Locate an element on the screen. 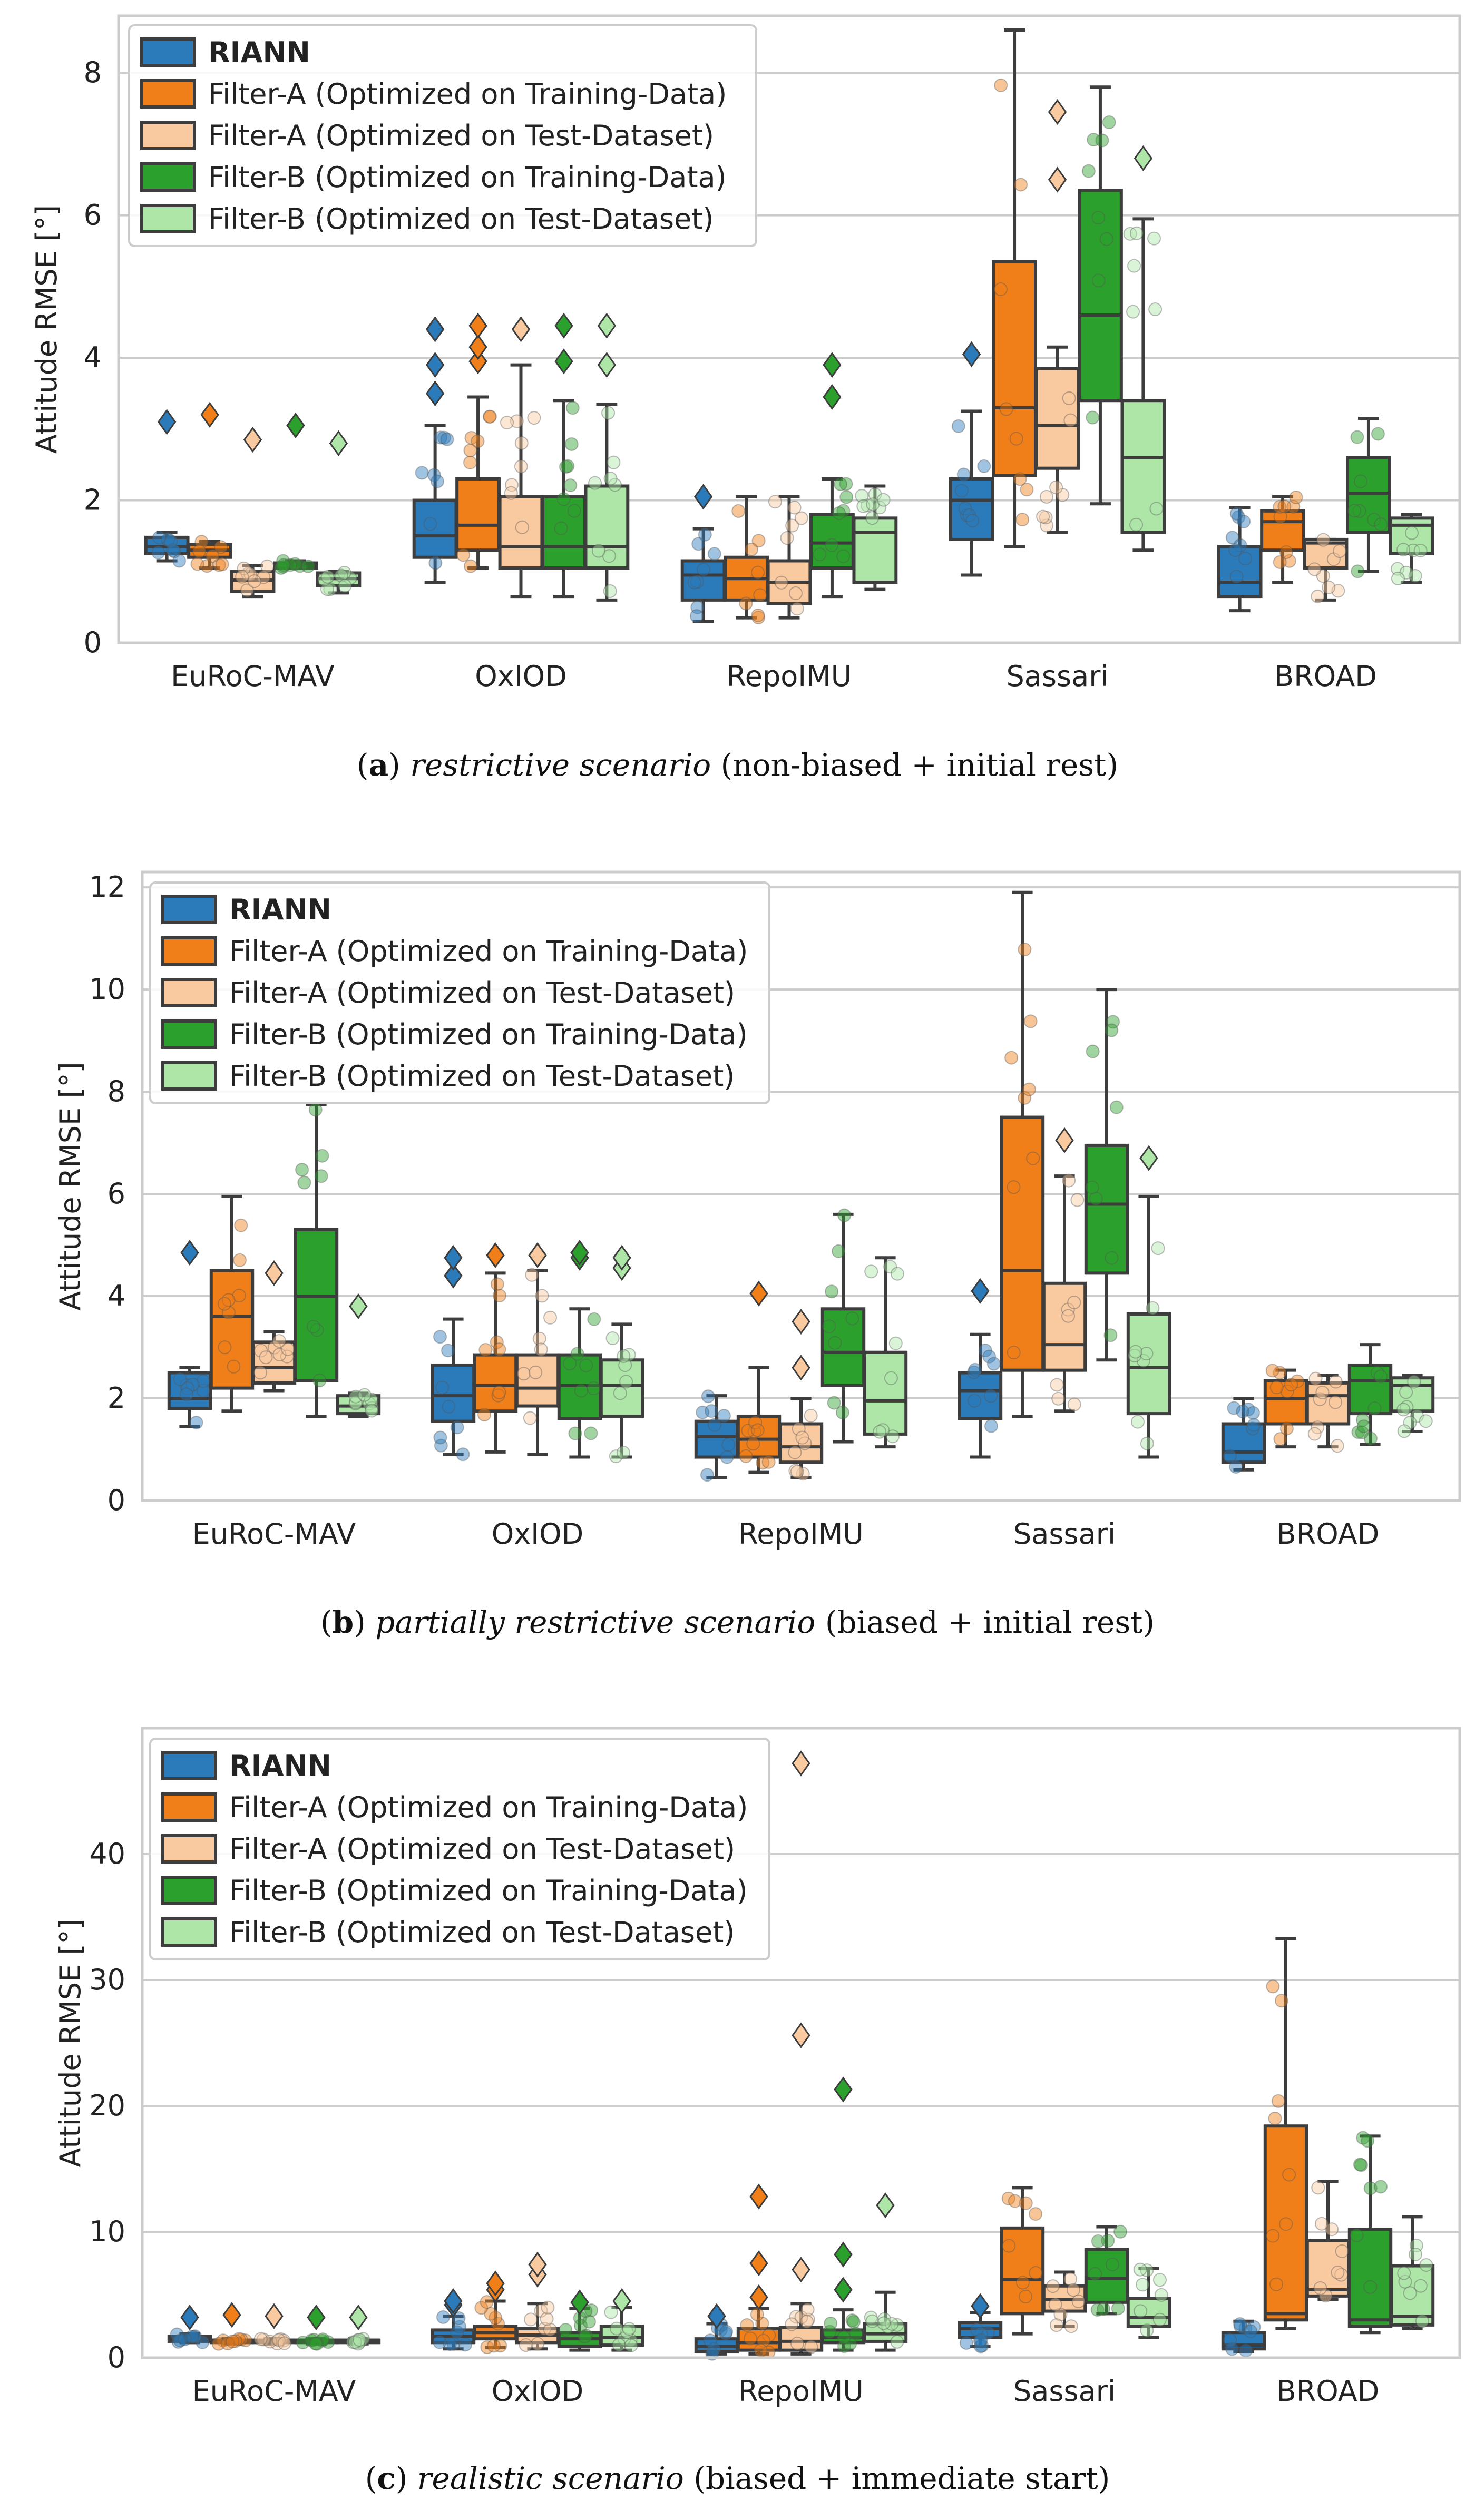 This screenshot has width=1475, height=2520. legend-box is located at coordinates (459, 1849).